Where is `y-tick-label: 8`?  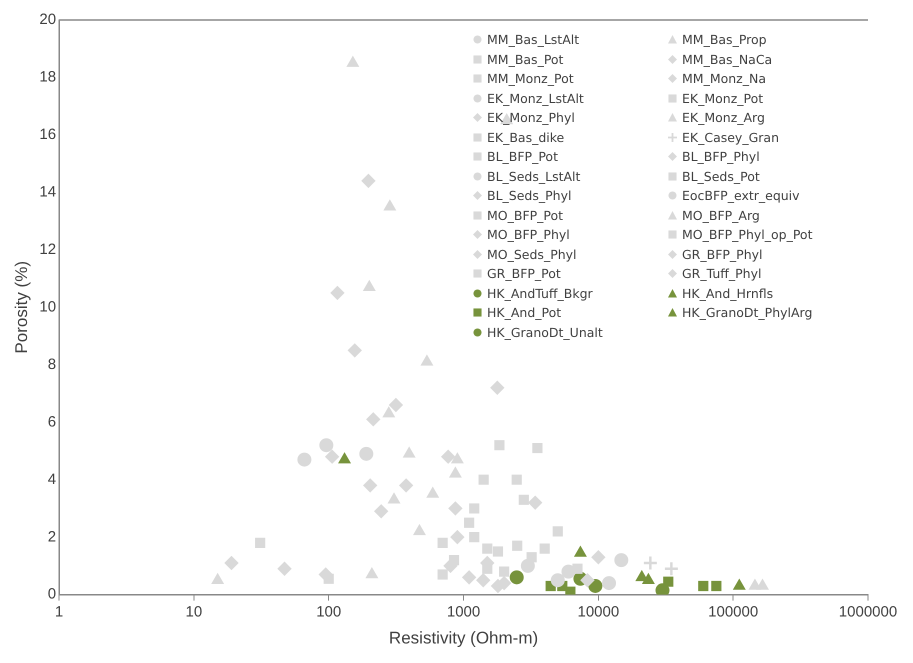
y-tick-label: 8 is located at coordinates (52, 364).